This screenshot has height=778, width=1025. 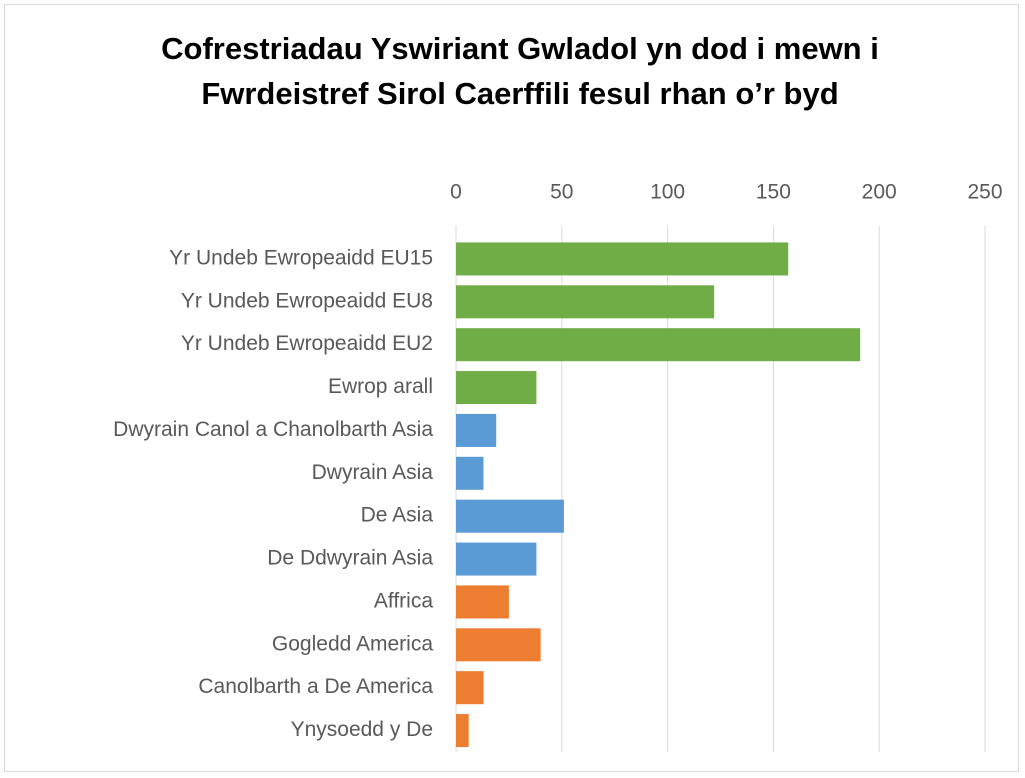 What do you see at coordinates (373, 472) in the screenshot?
I see `y-tick-label: Dwyrain Asia` at bounding box center [373, 472].